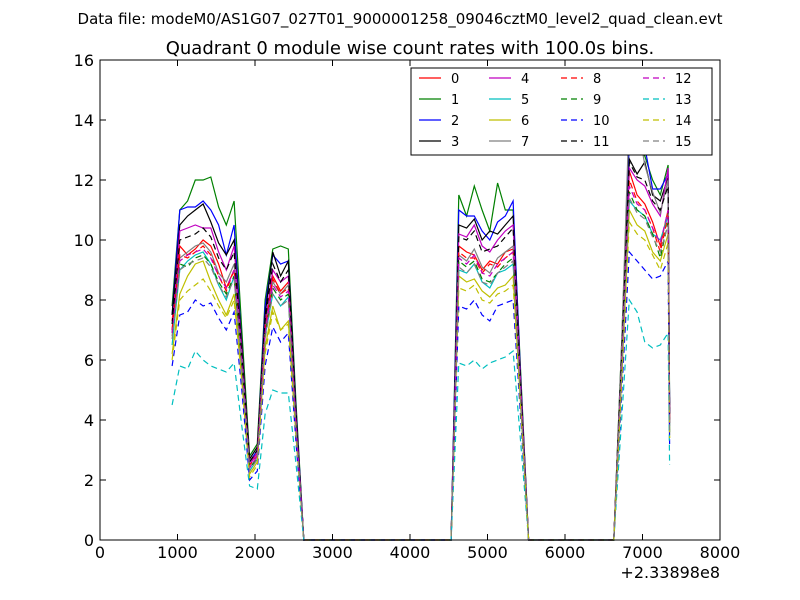  What do you see at coordinates (487, 552) in the screenshot?
I see `x-tick-label: 5000` at bounding box center [487, 552].